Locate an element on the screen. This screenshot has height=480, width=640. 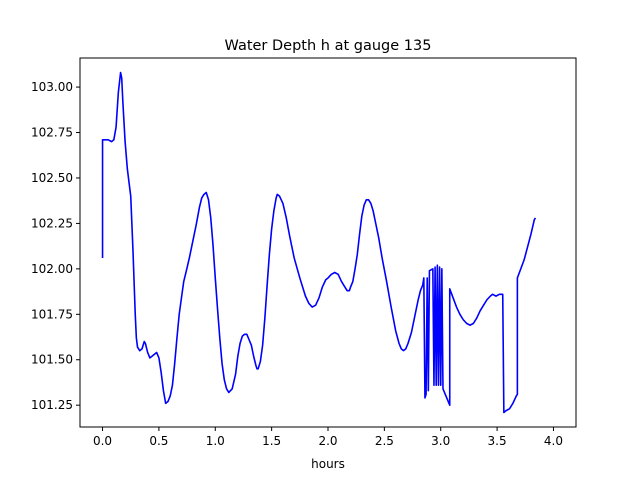
x-tick-label: 0.0 is located at coordinates (102, 441).